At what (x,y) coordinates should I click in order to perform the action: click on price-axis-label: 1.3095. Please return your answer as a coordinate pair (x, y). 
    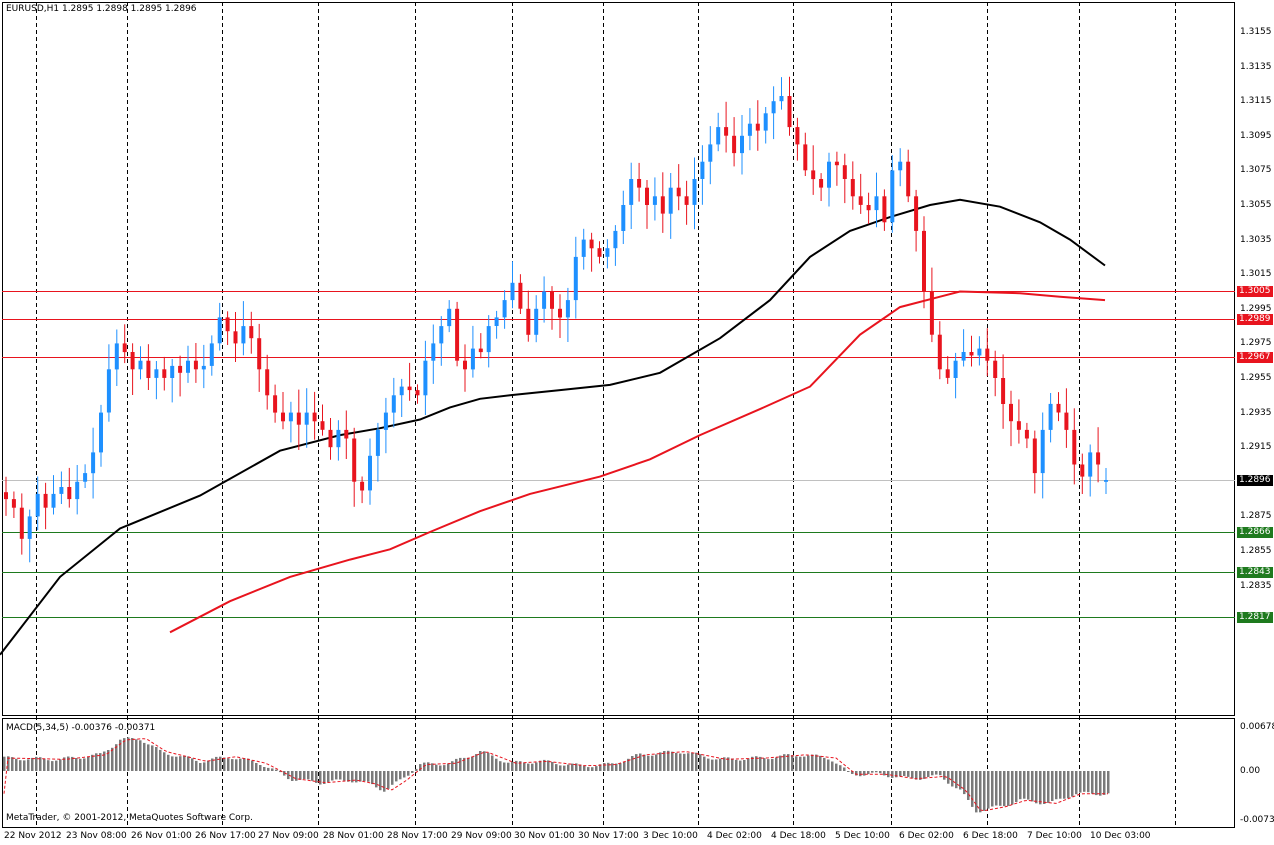
    Looking at the image, I should click on (1256, 135).